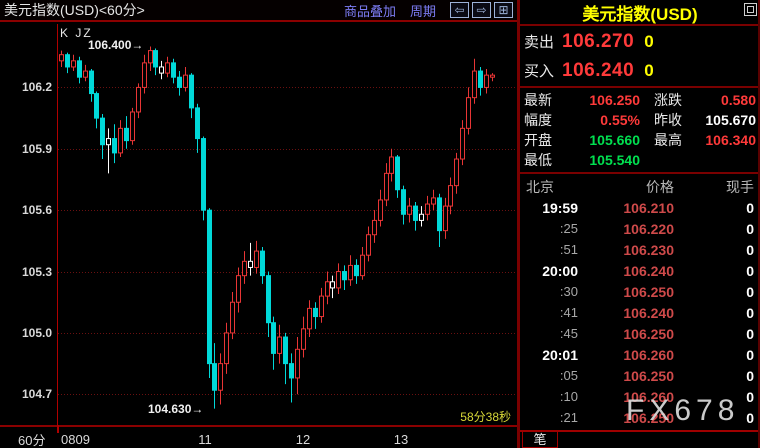 The image size is (760, 448). I want to click on tick-price: 106.230, so click(648, 249).